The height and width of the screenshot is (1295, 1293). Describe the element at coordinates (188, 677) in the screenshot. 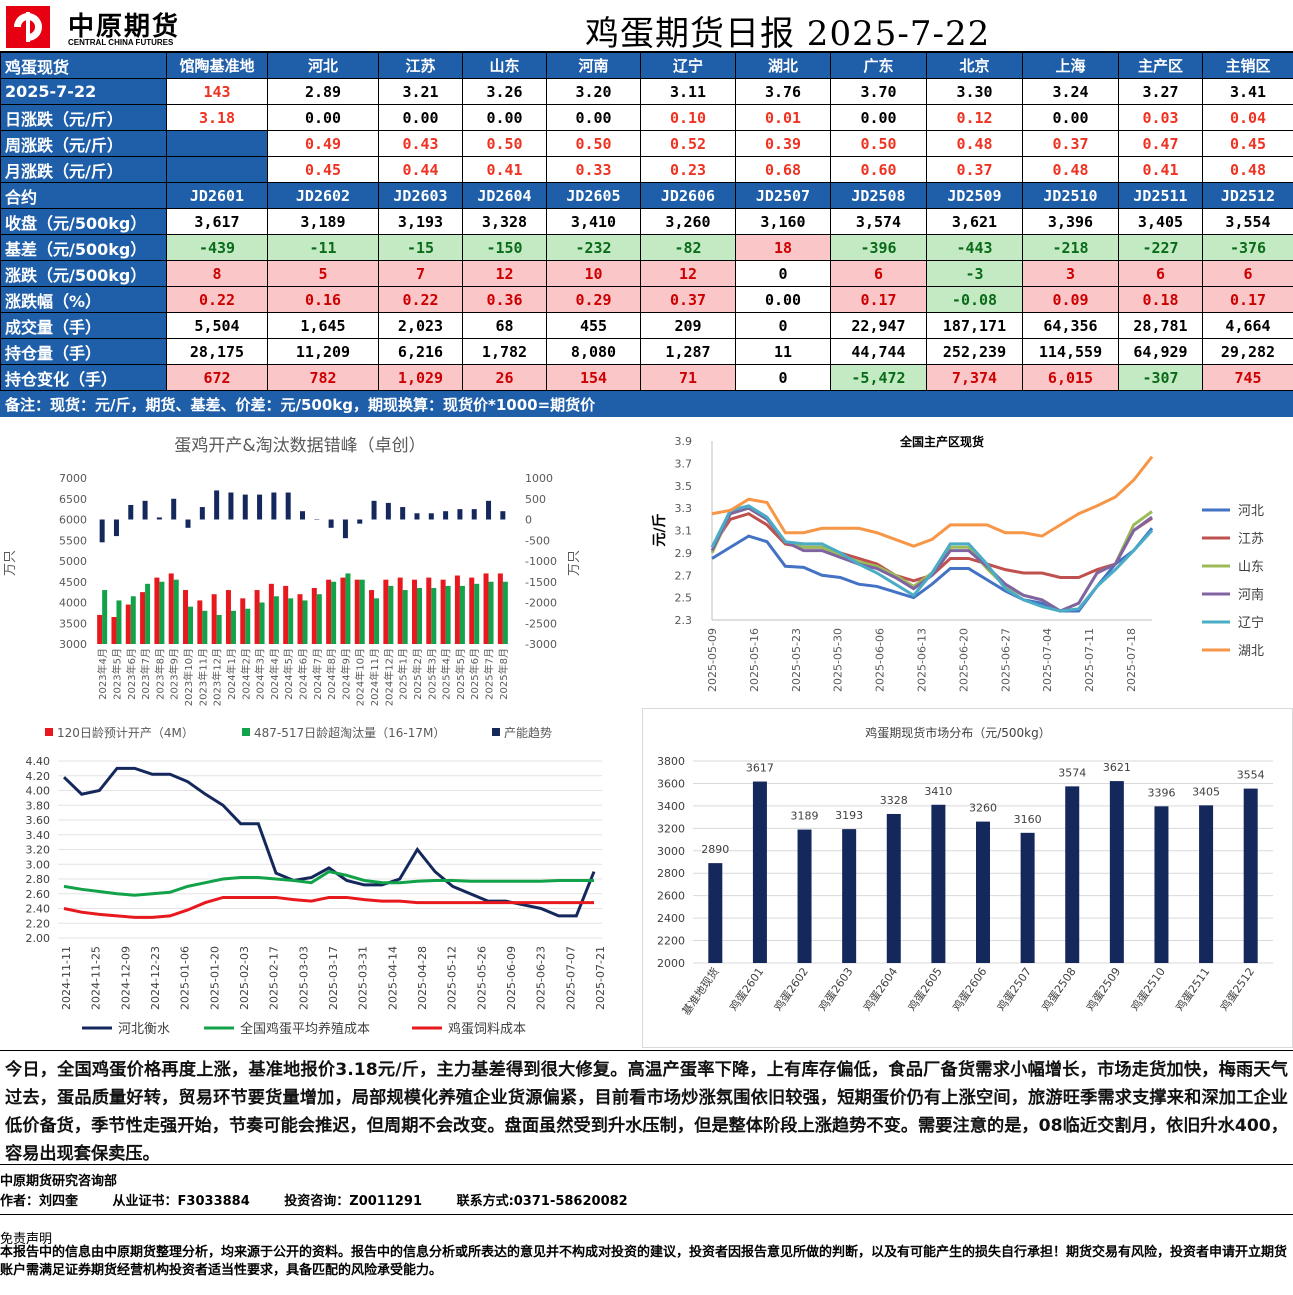

I see `x-tick-label: 2023年10月` at that location.